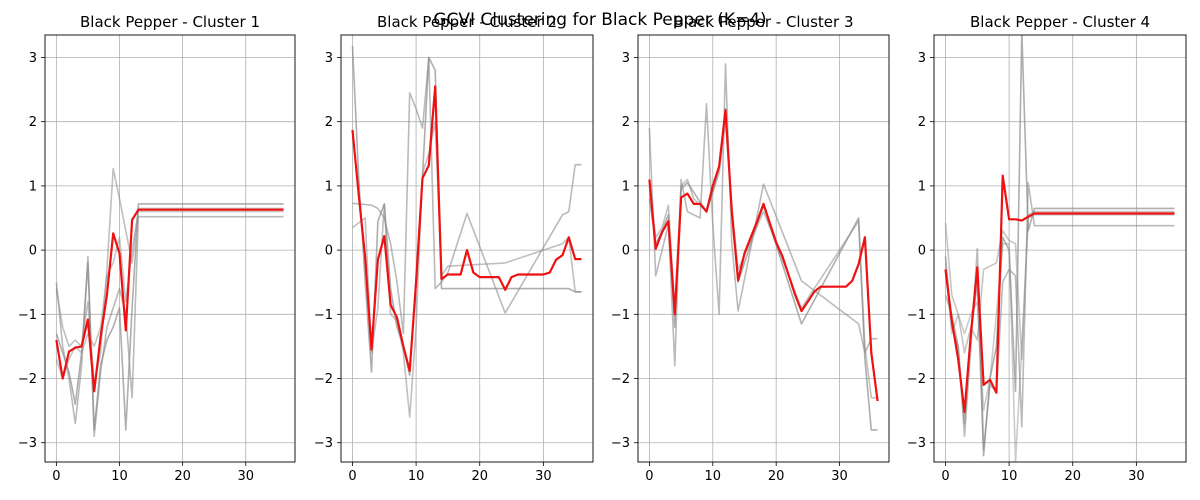 The height and width of the screenshot is (500, 1200). I want to click on panel-title: Black Pepper - Cluster 3, so click(763, 22).